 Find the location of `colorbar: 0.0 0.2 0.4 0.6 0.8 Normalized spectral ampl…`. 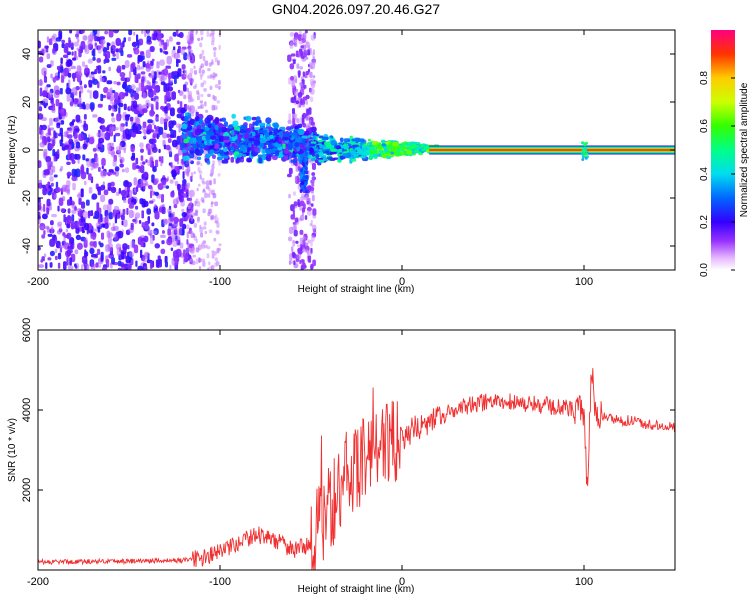

colorbar: 0.0 0.2 0.4 0.6 0.8 Normalized spectral ampl… is located at coordinates (724, 153).